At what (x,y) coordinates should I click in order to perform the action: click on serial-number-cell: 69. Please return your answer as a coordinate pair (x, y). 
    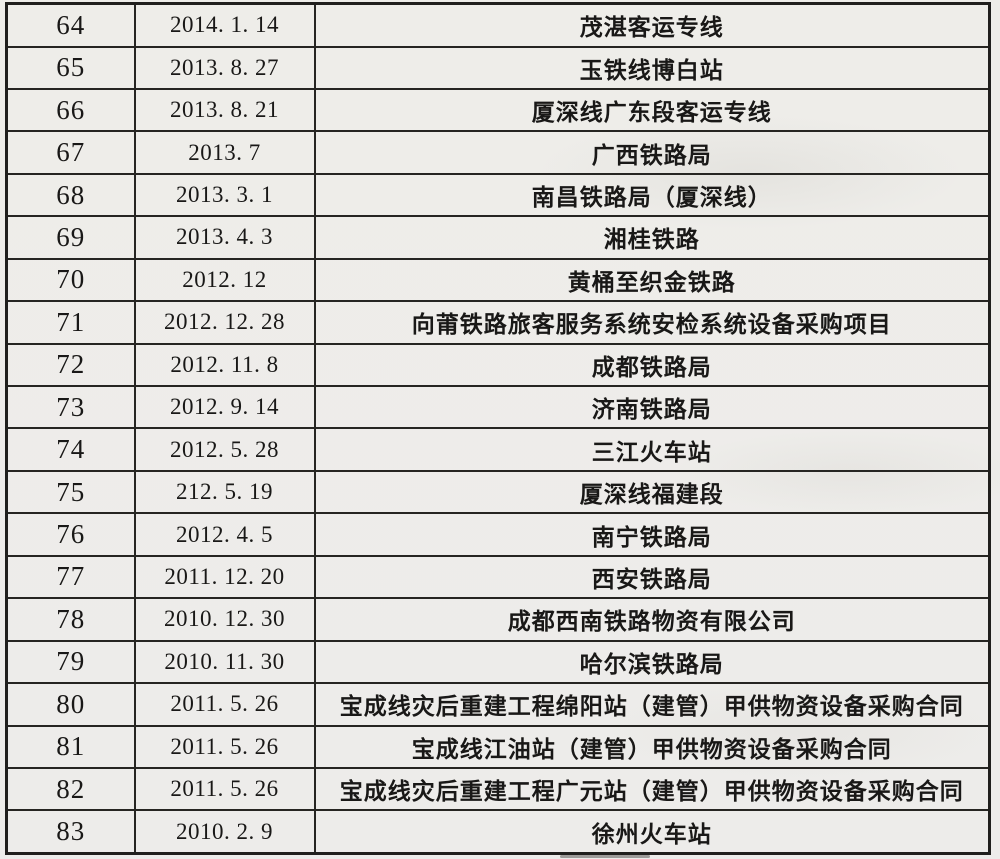
    Looking at the image, I should click on (70, 237).